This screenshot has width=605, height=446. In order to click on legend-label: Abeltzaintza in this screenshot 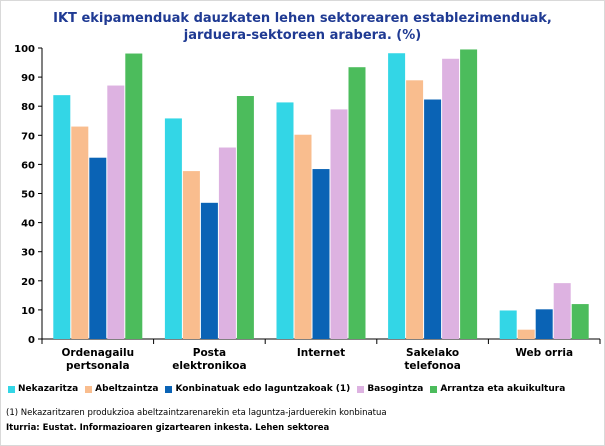, I will do `click(127, 389)`.